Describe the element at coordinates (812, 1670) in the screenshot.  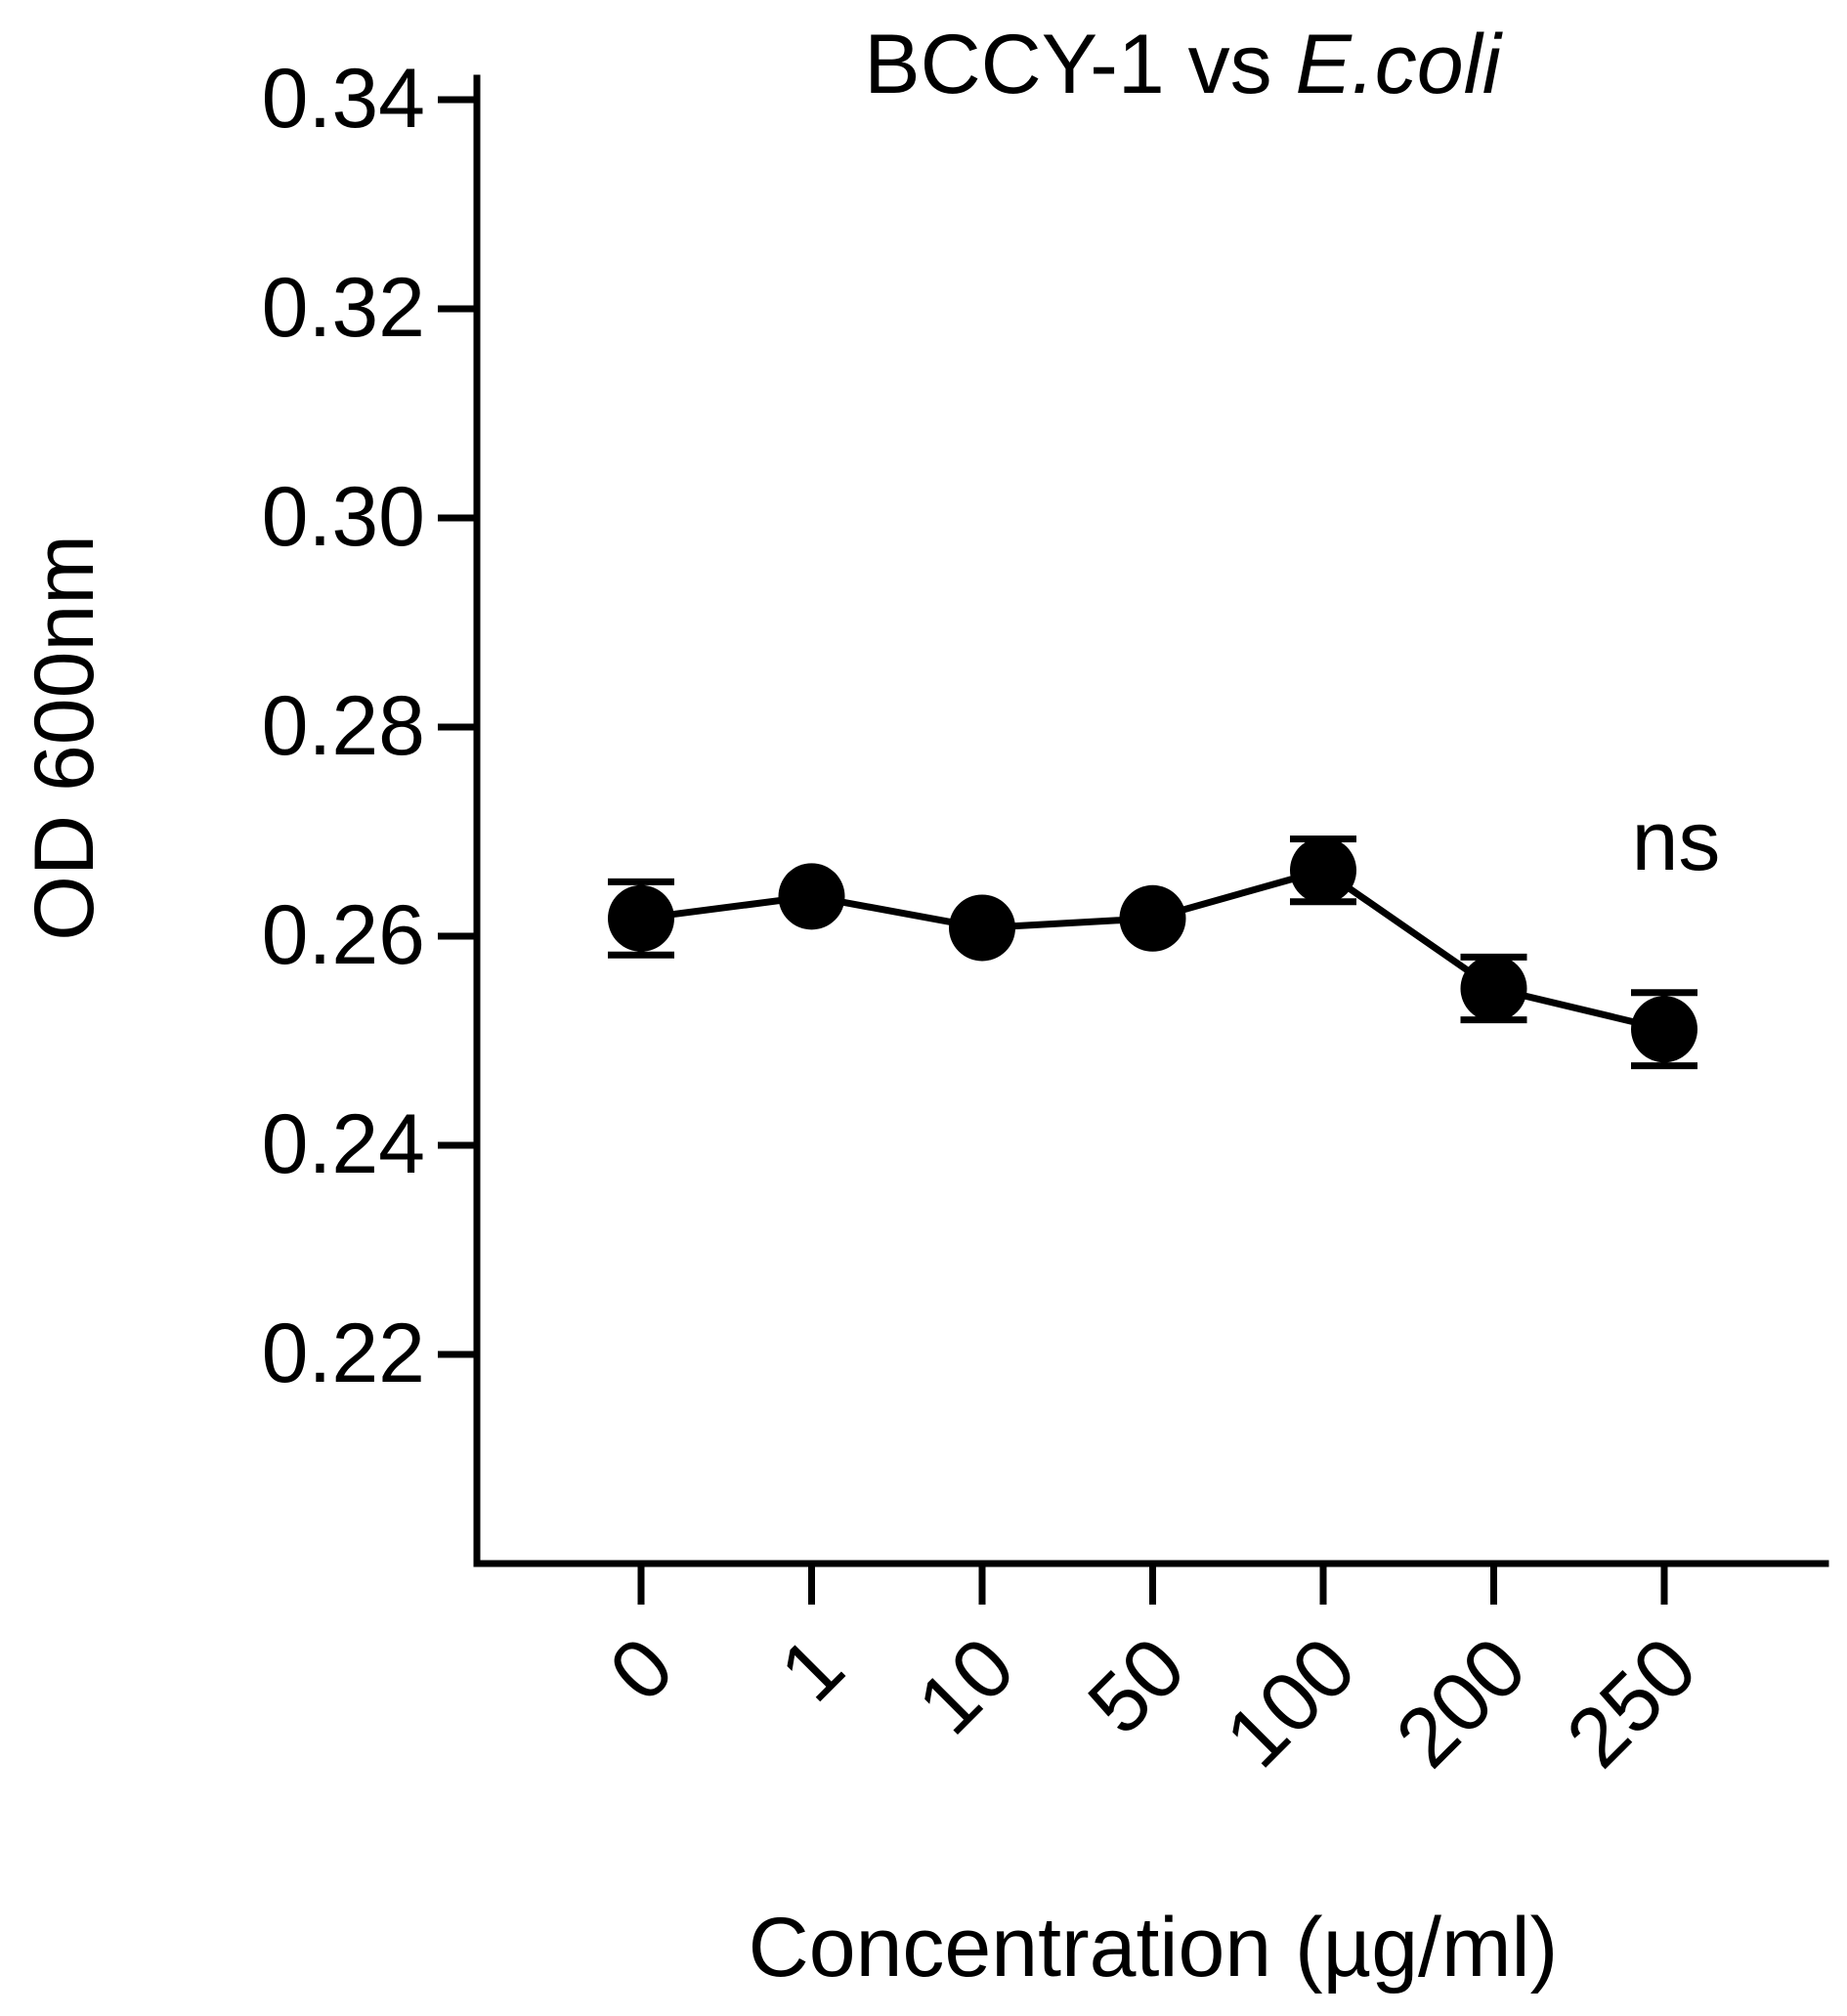
I see `x-tick-label: 1` at that location.